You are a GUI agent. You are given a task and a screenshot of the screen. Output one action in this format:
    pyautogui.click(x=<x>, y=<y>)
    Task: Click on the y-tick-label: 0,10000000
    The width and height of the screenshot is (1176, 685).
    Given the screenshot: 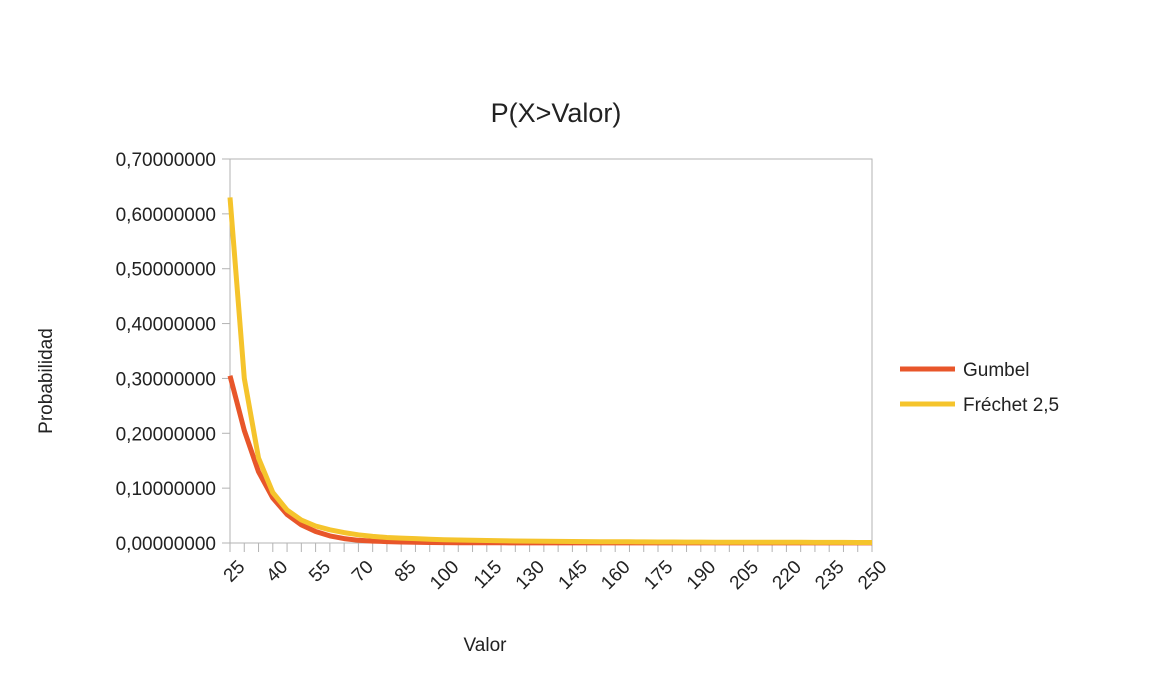 What is the action you would take?
    pyautogui.click(x=166, y=489)
    